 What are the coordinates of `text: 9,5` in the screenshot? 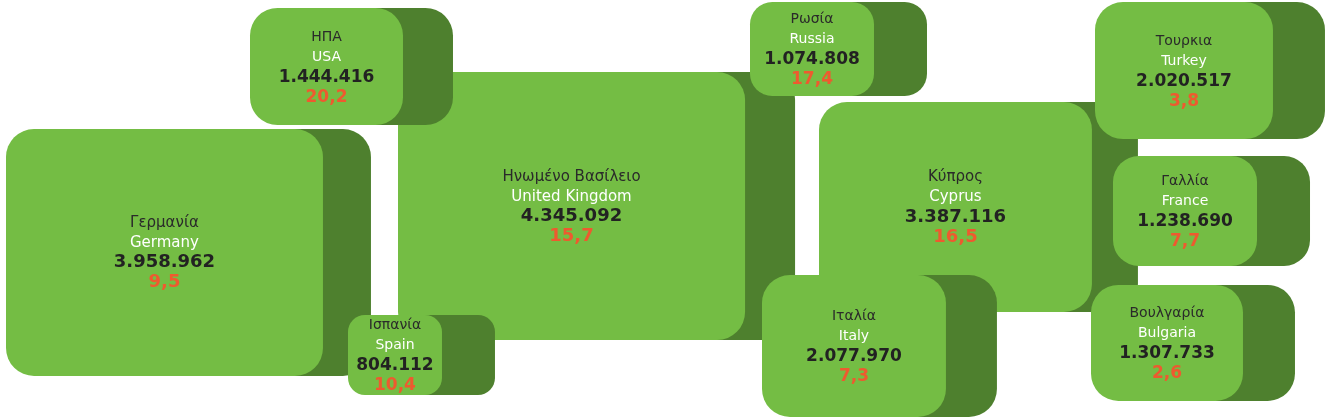 It's located at (164, 281).